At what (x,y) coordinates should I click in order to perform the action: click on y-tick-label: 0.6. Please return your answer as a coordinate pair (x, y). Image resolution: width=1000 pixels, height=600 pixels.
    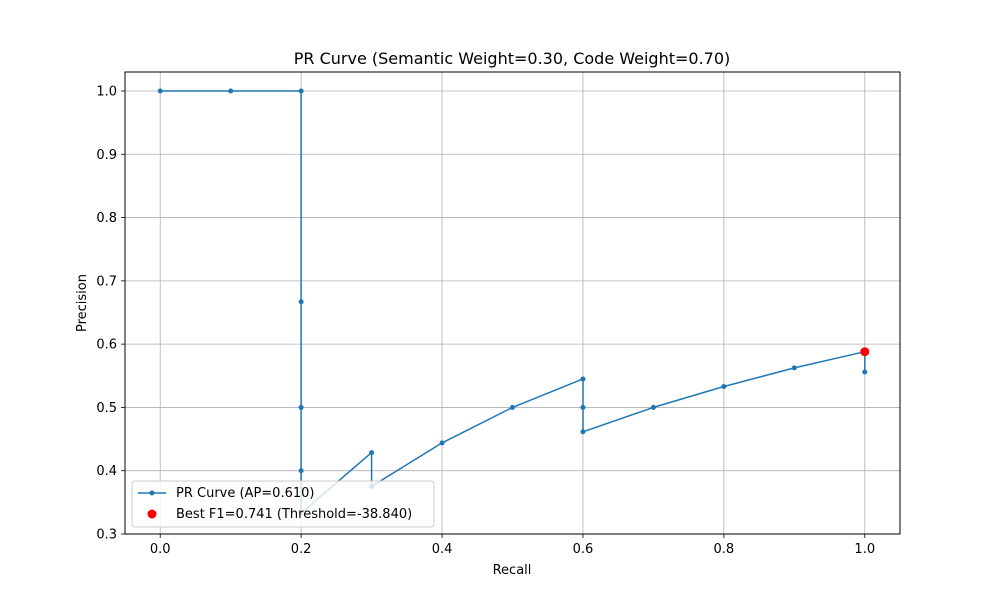
    Looking at the image, I should click on (106, 345).